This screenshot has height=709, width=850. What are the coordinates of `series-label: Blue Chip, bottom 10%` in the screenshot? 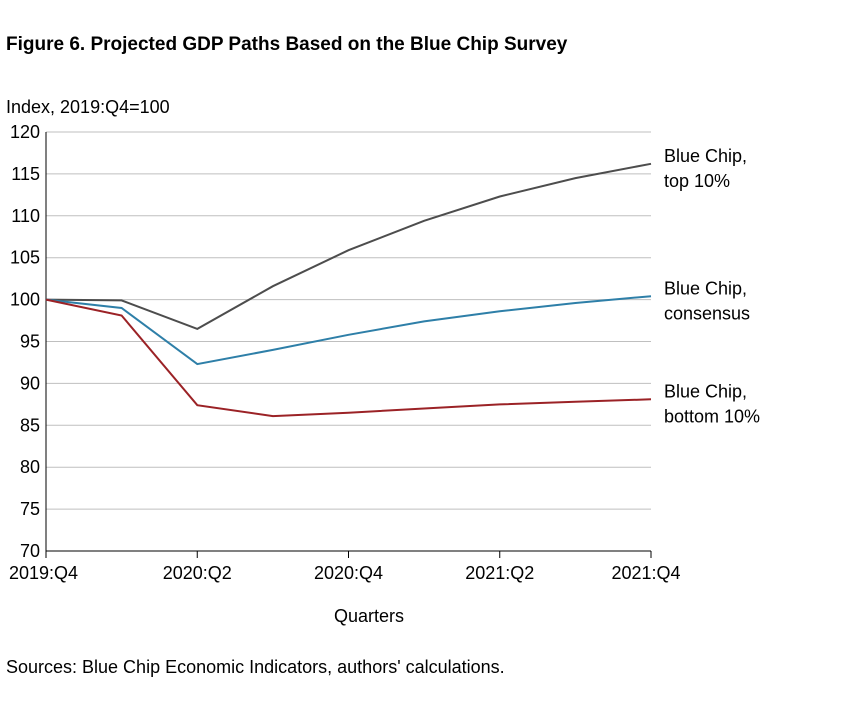 It's located at (712, 404).